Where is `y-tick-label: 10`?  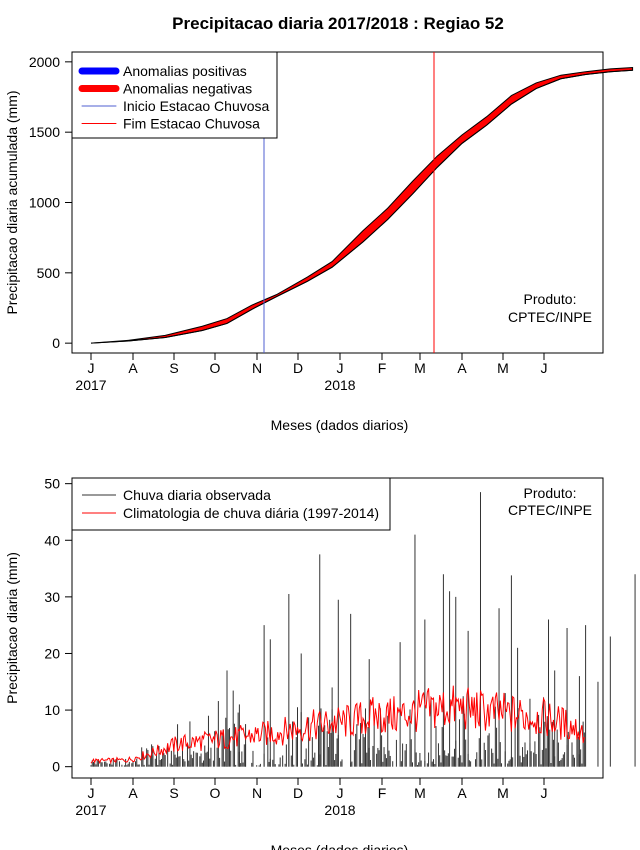 y-tick-label: 10 is located at coordinates (52, 710).